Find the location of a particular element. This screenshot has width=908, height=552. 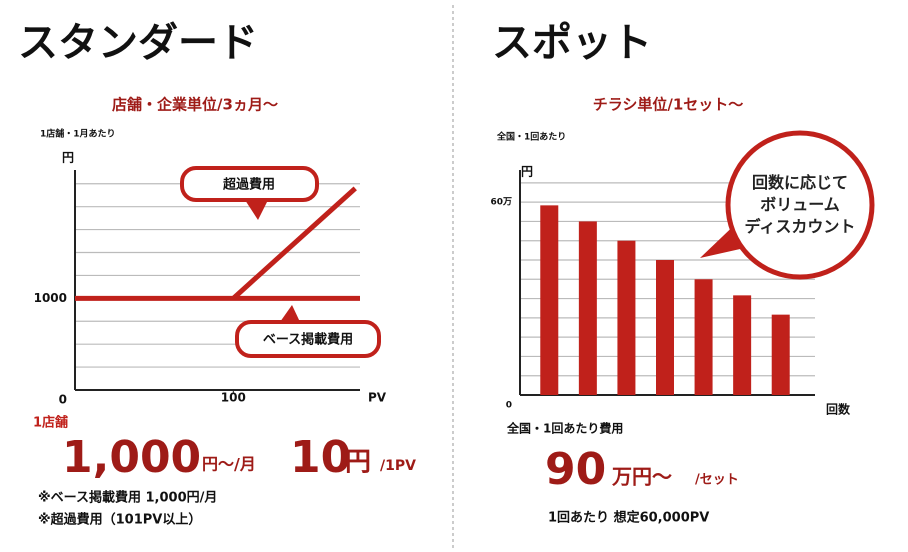

price-unit: 万円～ is located at coordinates (641, 477).